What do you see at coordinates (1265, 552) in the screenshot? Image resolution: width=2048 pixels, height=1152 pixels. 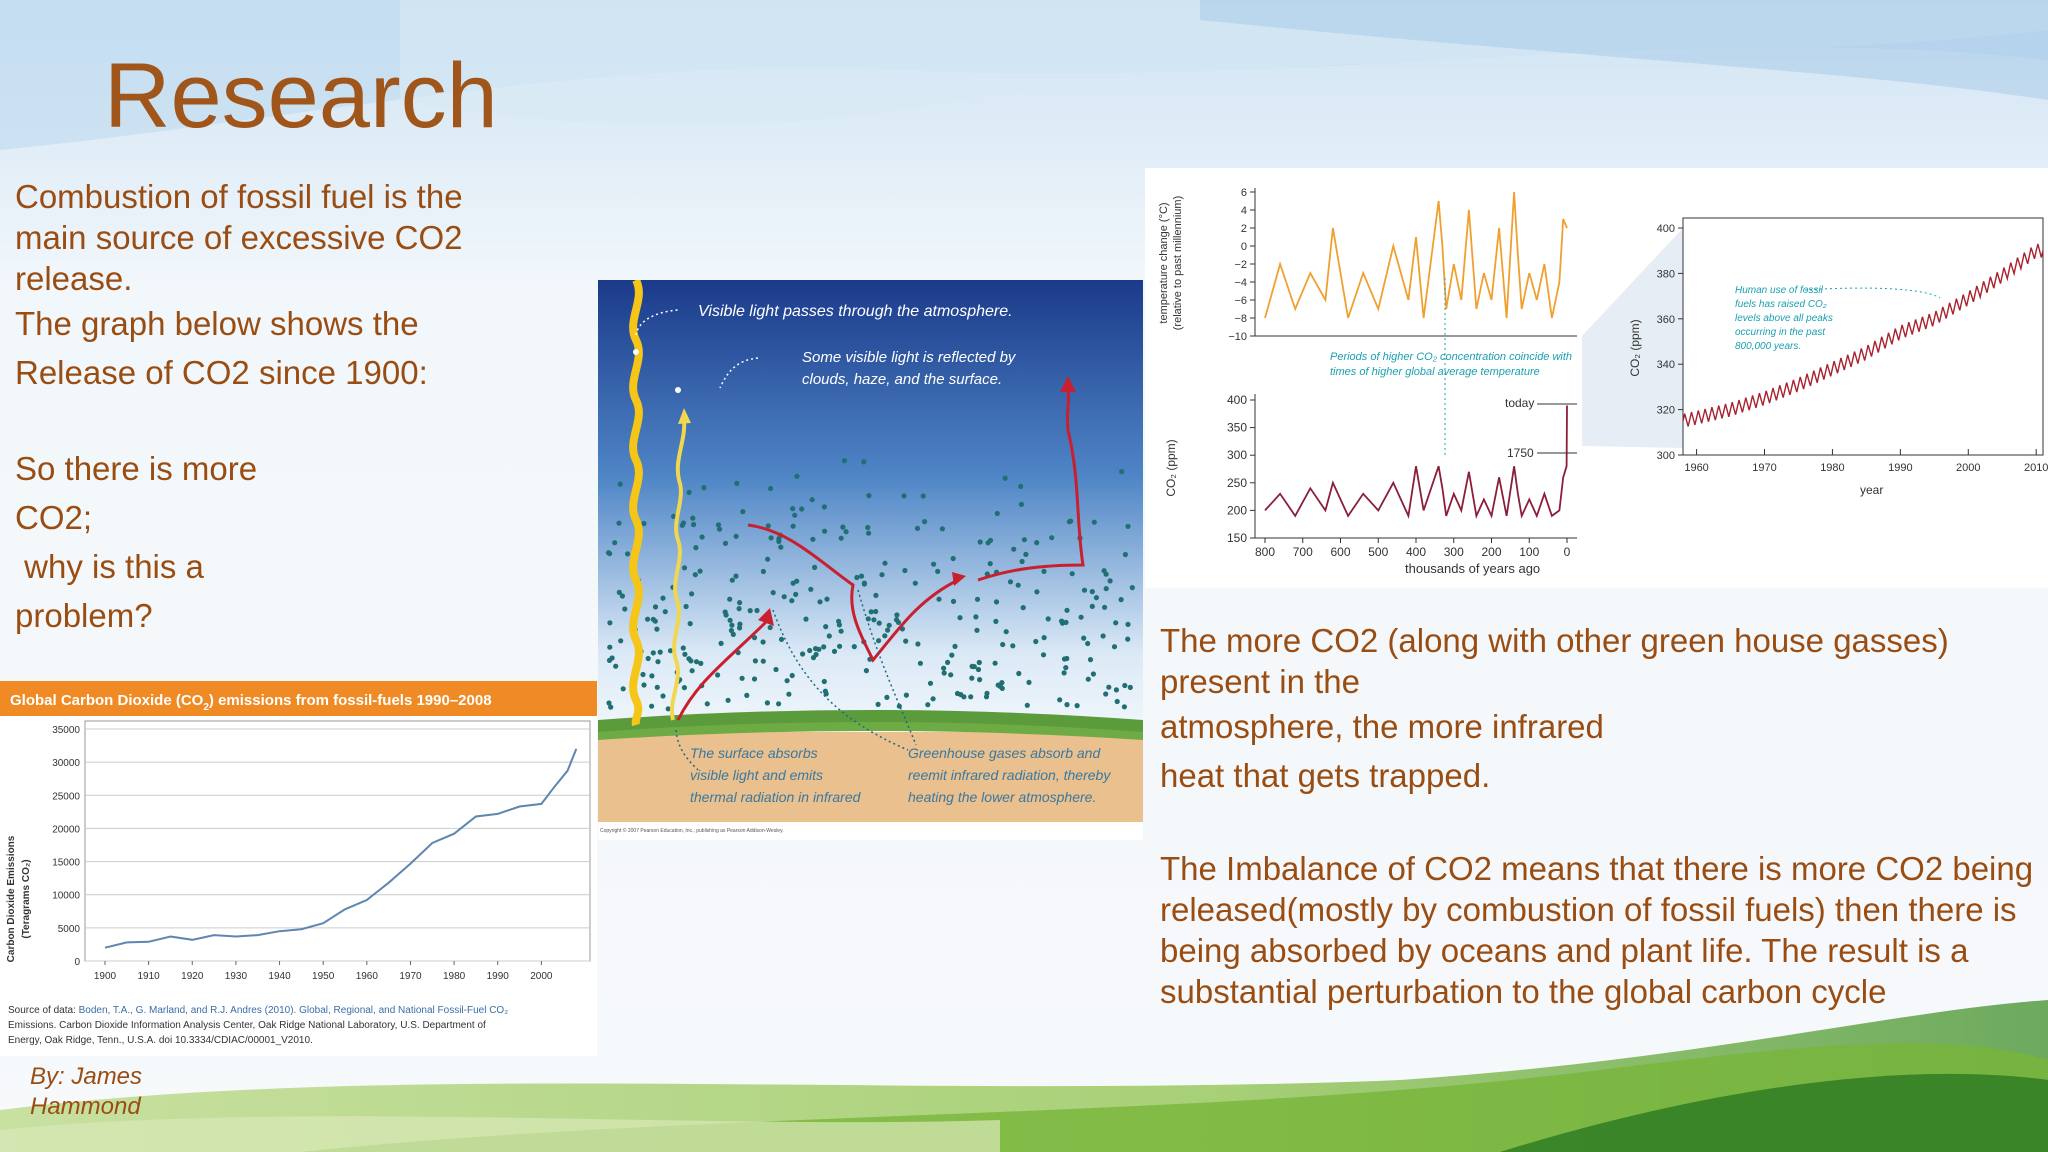 I see `co2-x-tick-label: 800` at bounding box center [1265, 552].